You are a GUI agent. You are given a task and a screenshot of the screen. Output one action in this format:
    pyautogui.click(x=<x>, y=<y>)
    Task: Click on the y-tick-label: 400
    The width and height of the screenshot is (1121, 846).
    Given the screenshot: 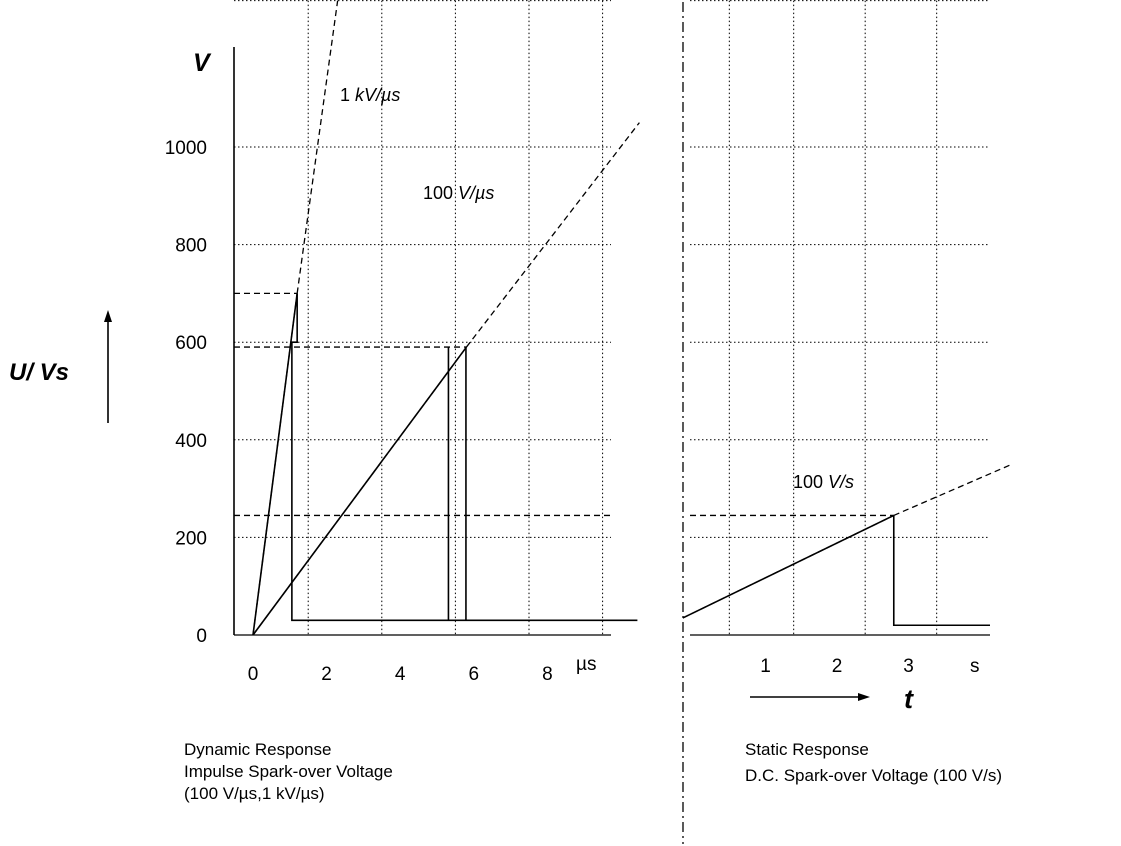 What is the action you would take?
    pyautogui.click(x=191, y=441)
    